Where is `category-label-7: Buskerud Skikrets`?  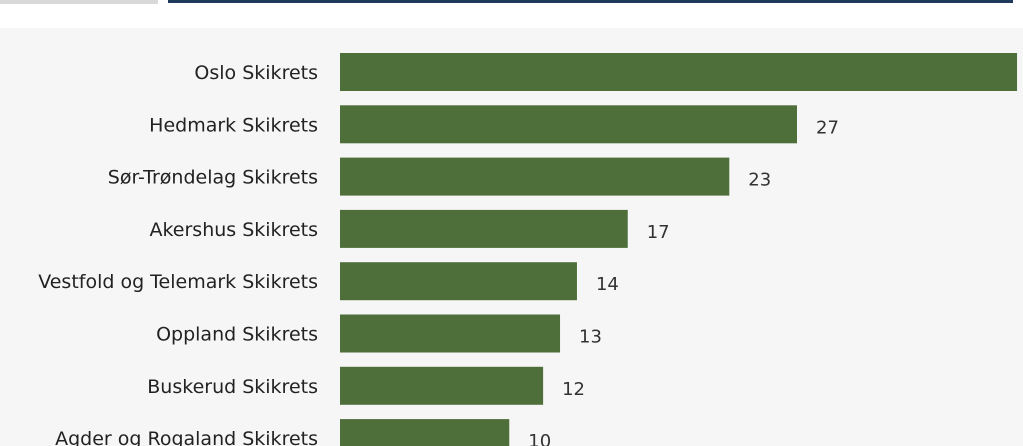
category-label-7: Buskerud Skikrets is located at coordinates (232, 387).